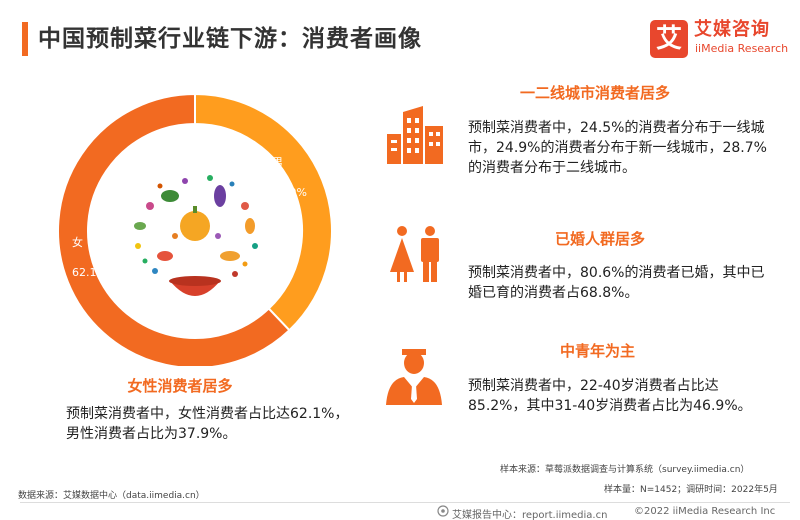  What do you see at coordinates (25, 39) in the screenshot?
I see `title-accent-bar` at bounding box center [25, 39].